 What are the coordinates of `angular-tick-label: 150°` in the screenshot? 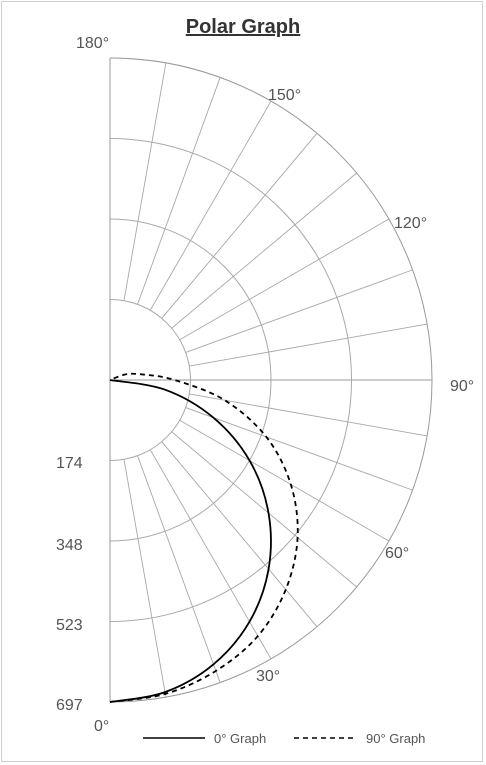 It's located at (284, 95).